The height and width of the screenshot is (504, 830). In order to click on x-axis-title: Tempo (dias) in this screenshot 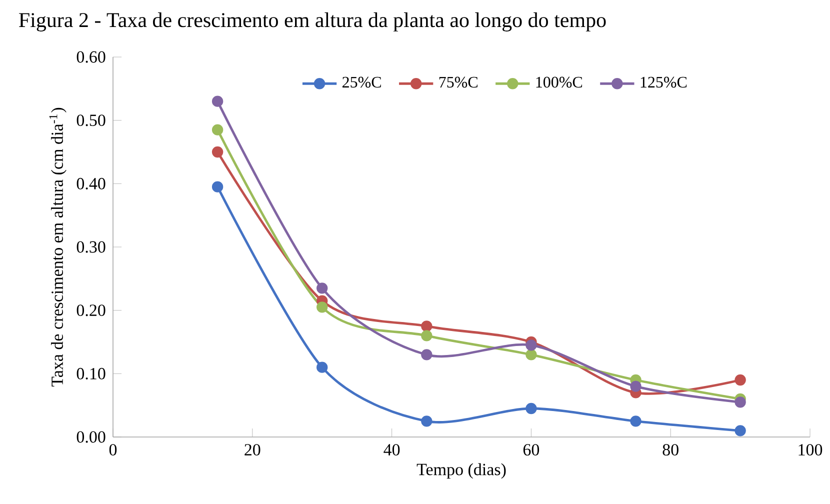, I will do `click(461, 471)`.